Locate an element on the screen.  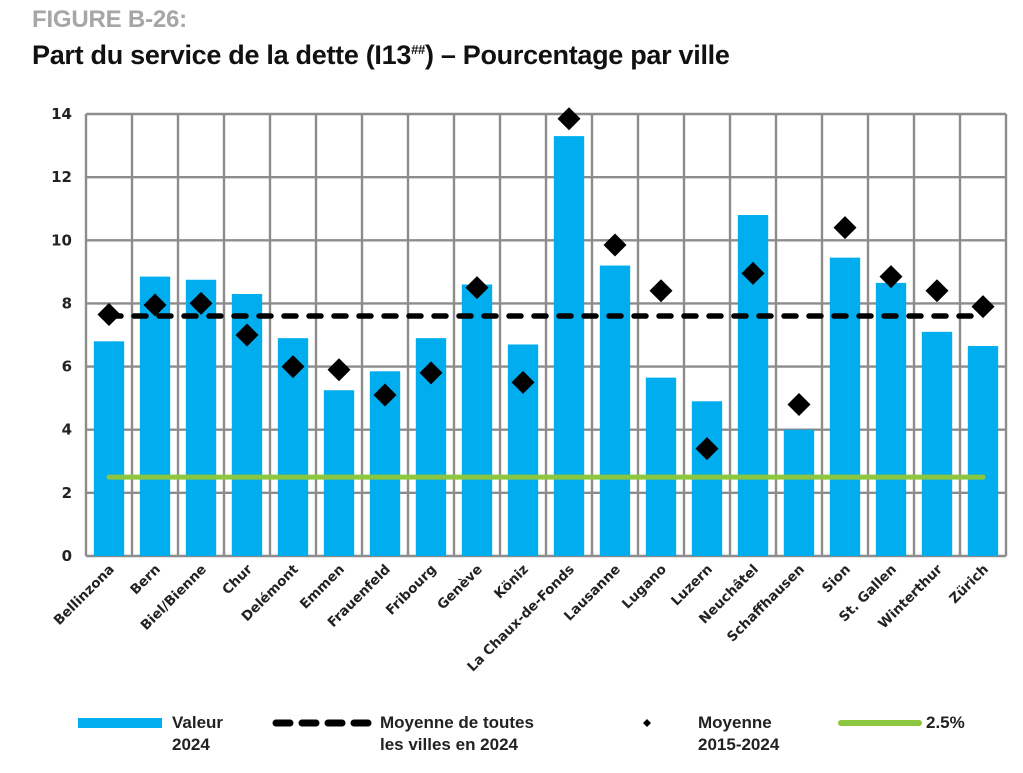
y-axis-ticks: 0 2 4 6 8 10 12 14 is located at coordinates (61, 335).